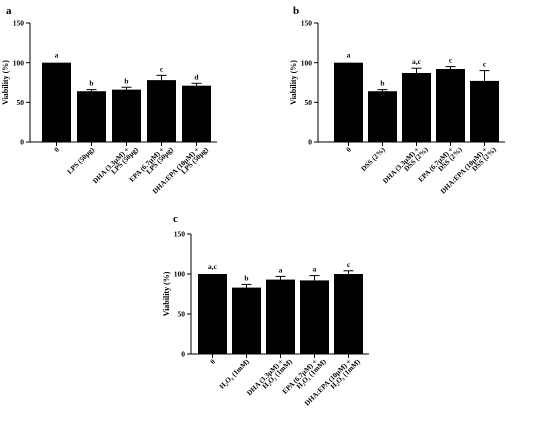 The width and height of the screenshot is (550, 421). I want to click on x-category-label: LPS (50µg), so click(81, 160).